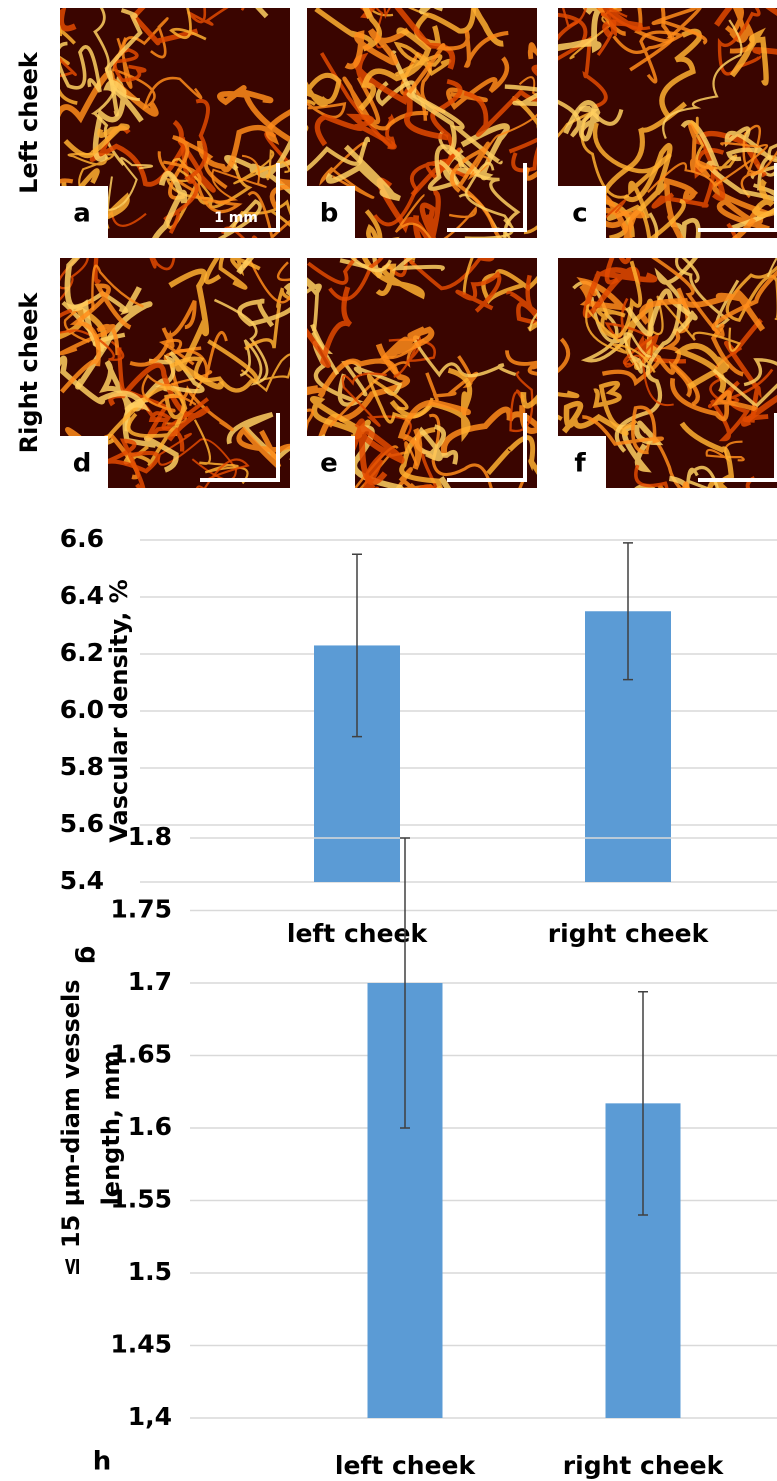 The image size is (777, 1481). I want to click on y-axis-title: Vascular density, %, so click(119, 711).